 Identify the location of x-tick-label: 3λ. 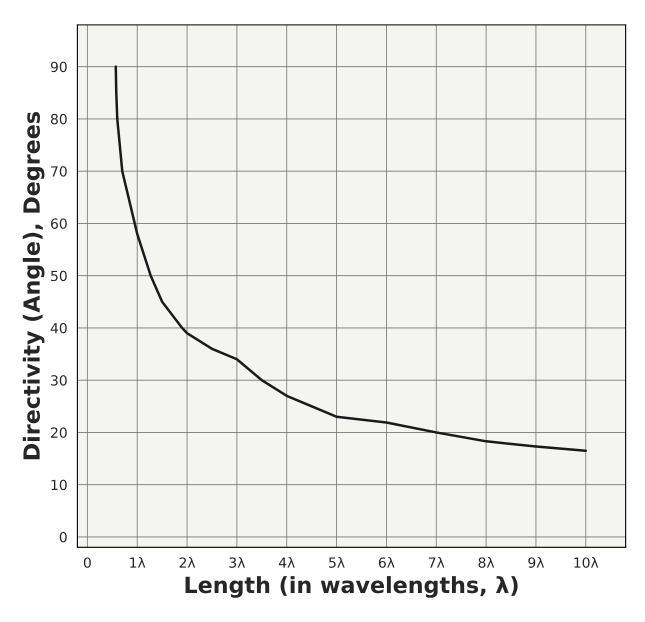
(237, 562).